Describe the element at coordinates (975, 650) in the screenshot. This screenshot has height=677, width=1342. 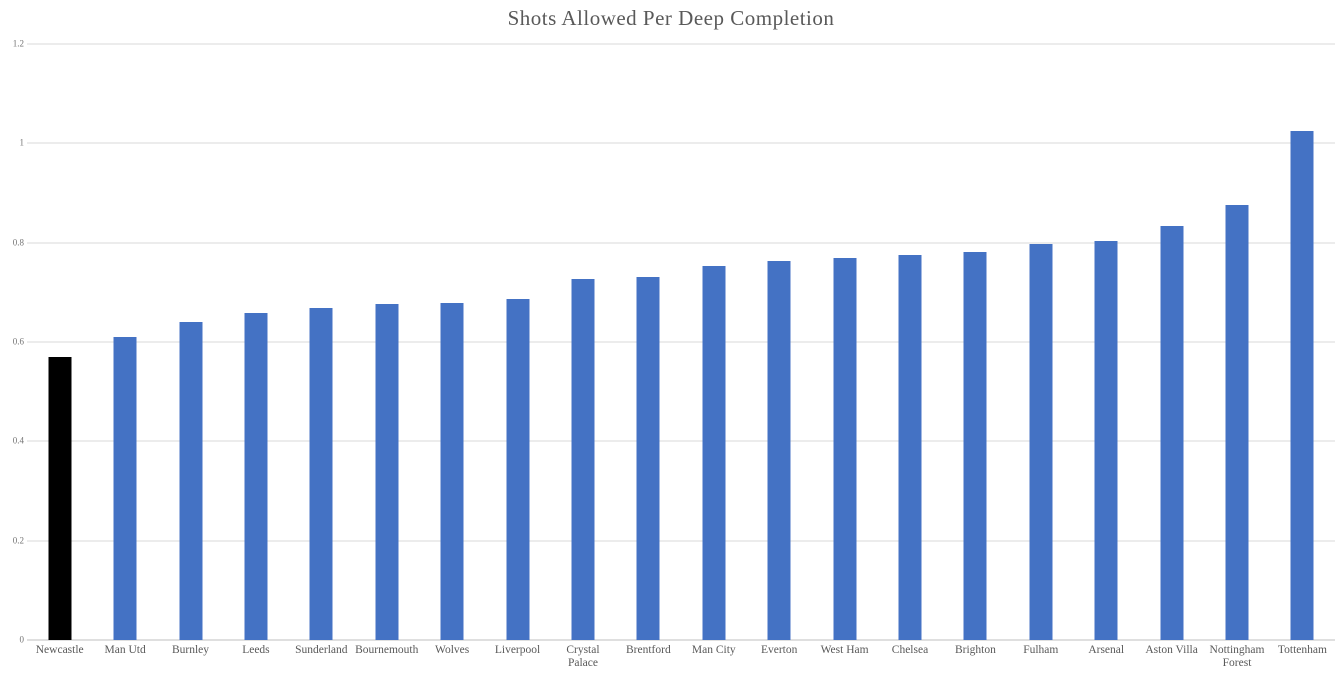
I see `x-axis-label: Brighton` at that location.